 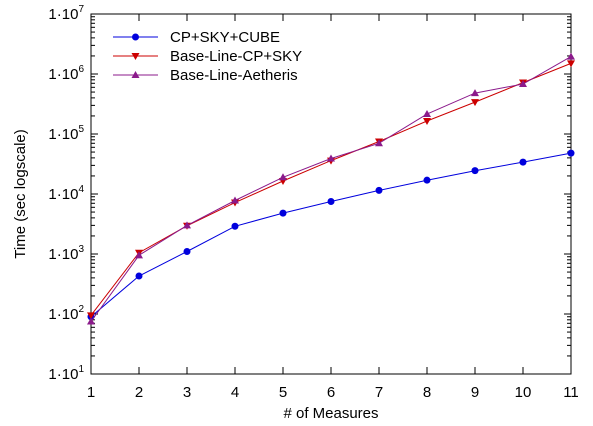 What do you see at coordinates (475, 392) in the screenshot?
I see `x-tick-label: 9` at bounding box center [475, 392].